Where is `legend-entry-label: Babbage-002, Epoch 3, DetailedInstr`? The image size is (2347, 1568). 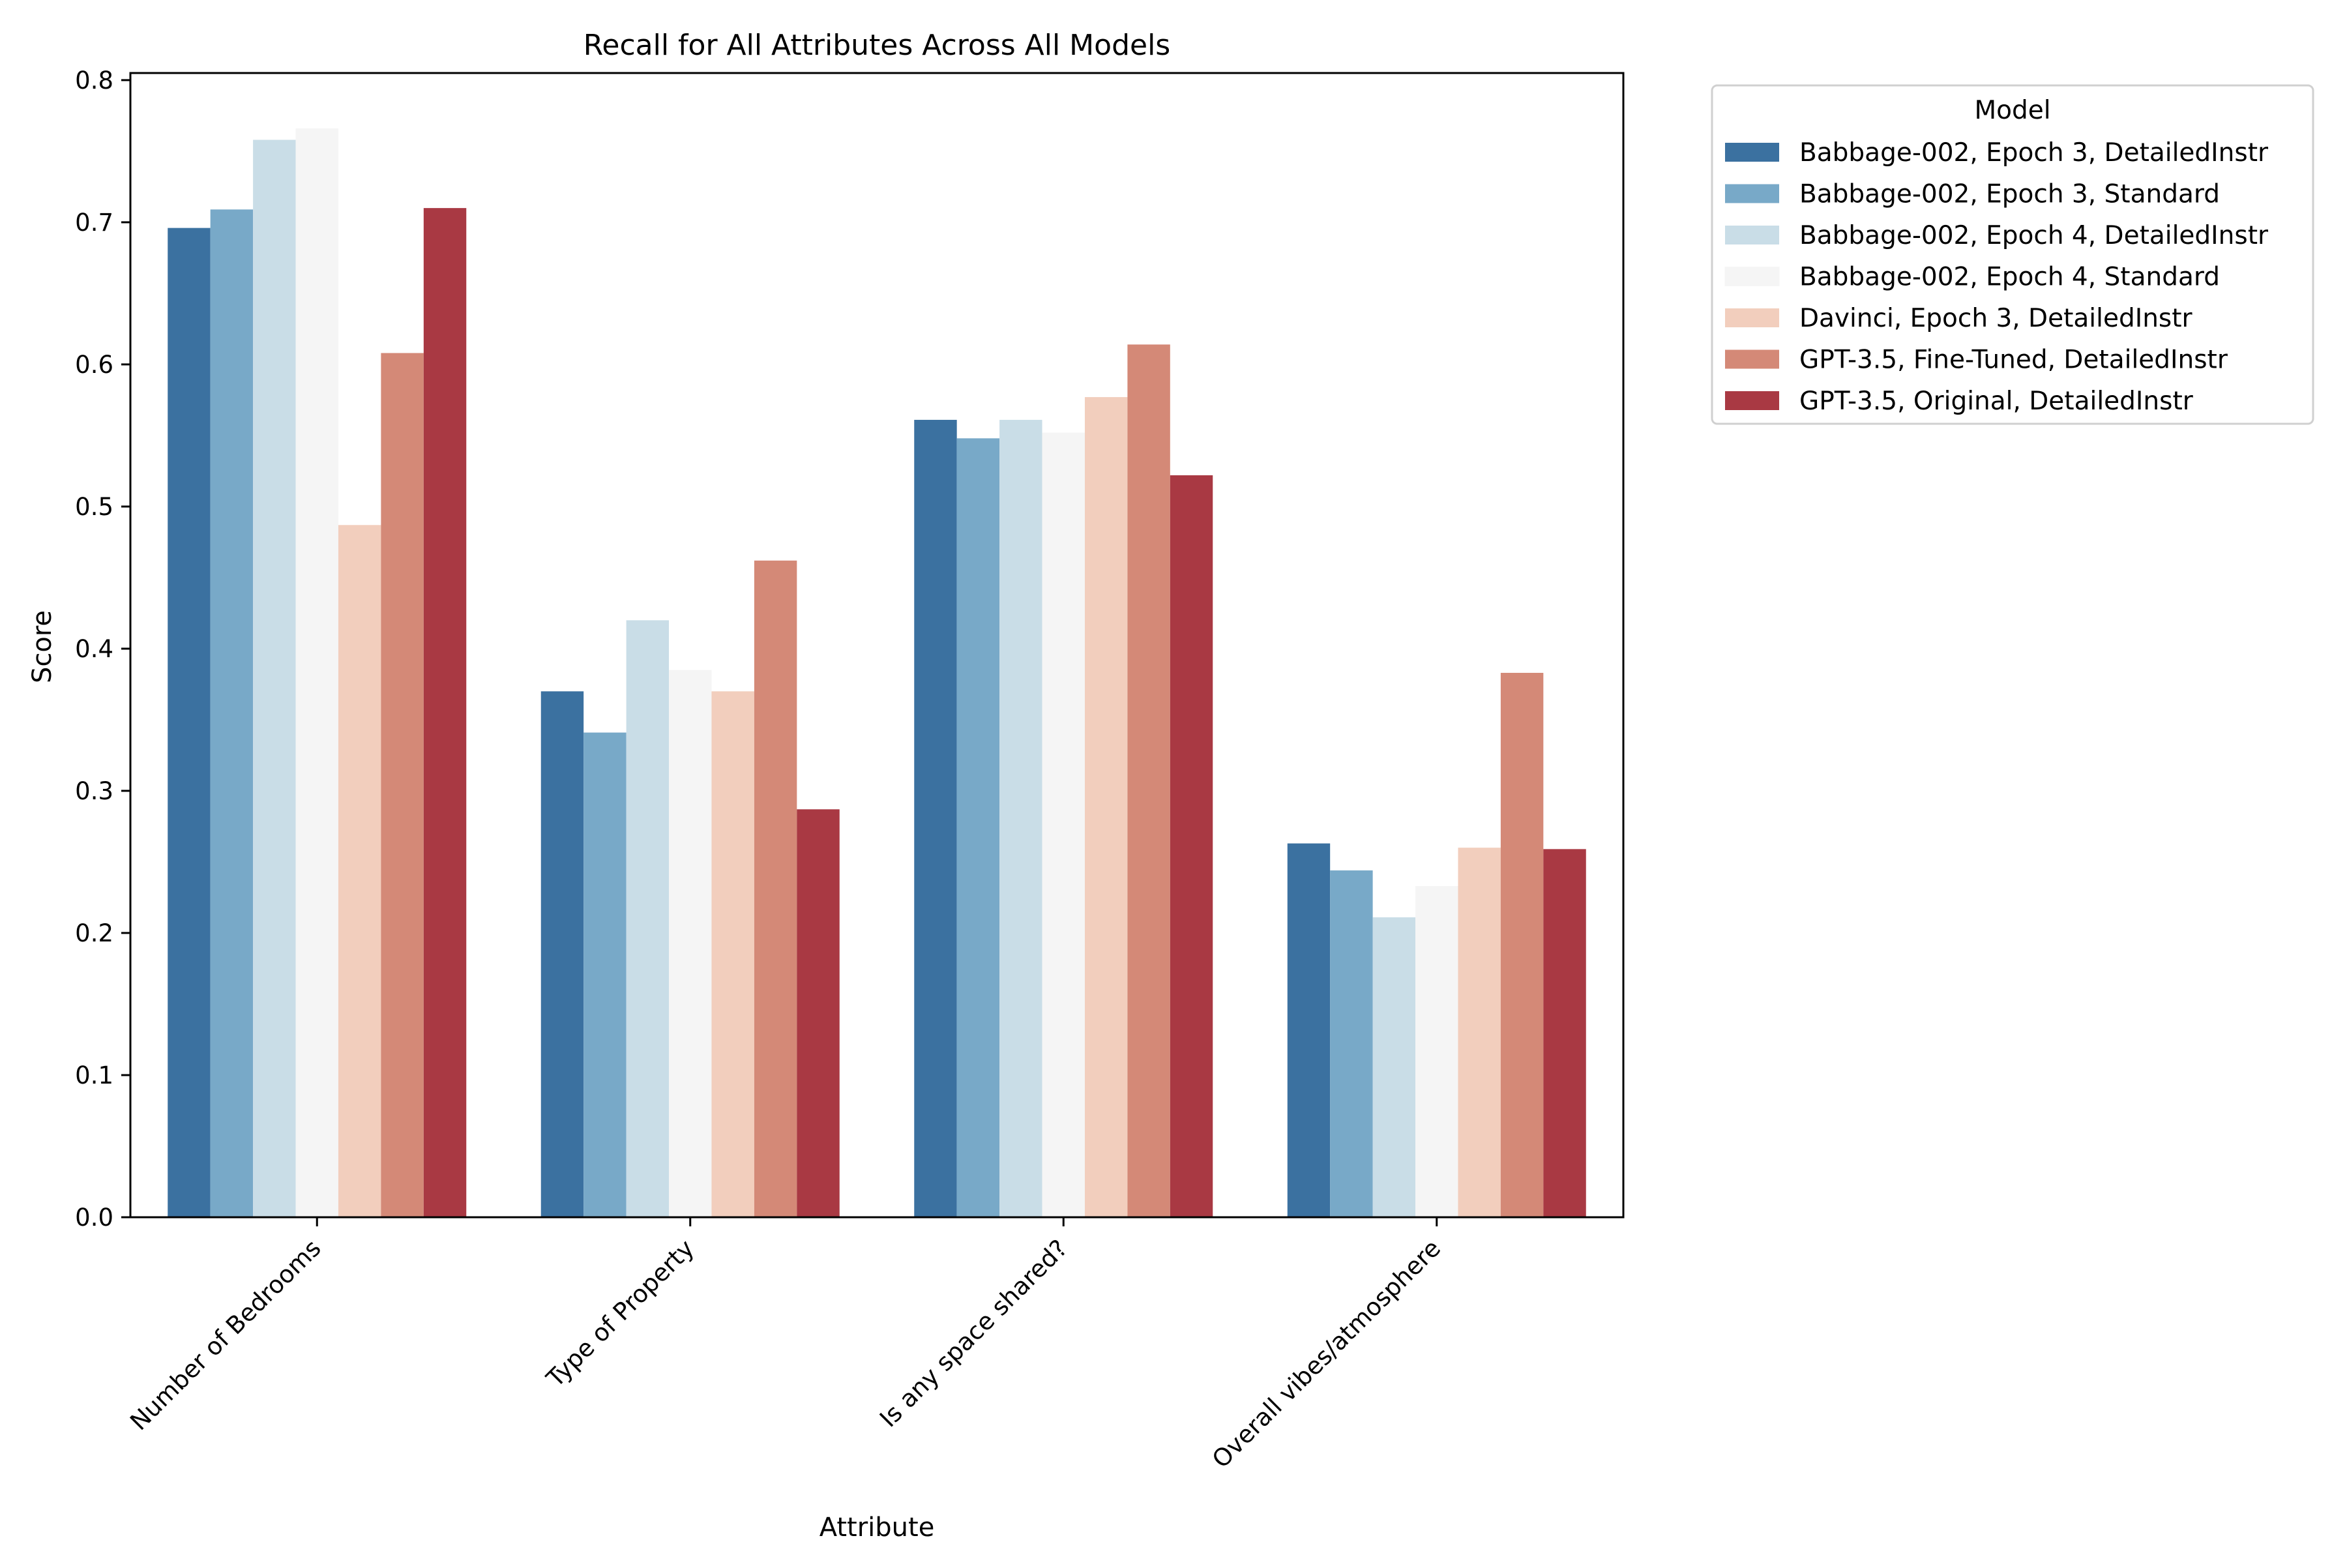
legend-entry-label: Babbage-002, Epoch 3, DetailedInstr is located at coordinates (2034, 153).